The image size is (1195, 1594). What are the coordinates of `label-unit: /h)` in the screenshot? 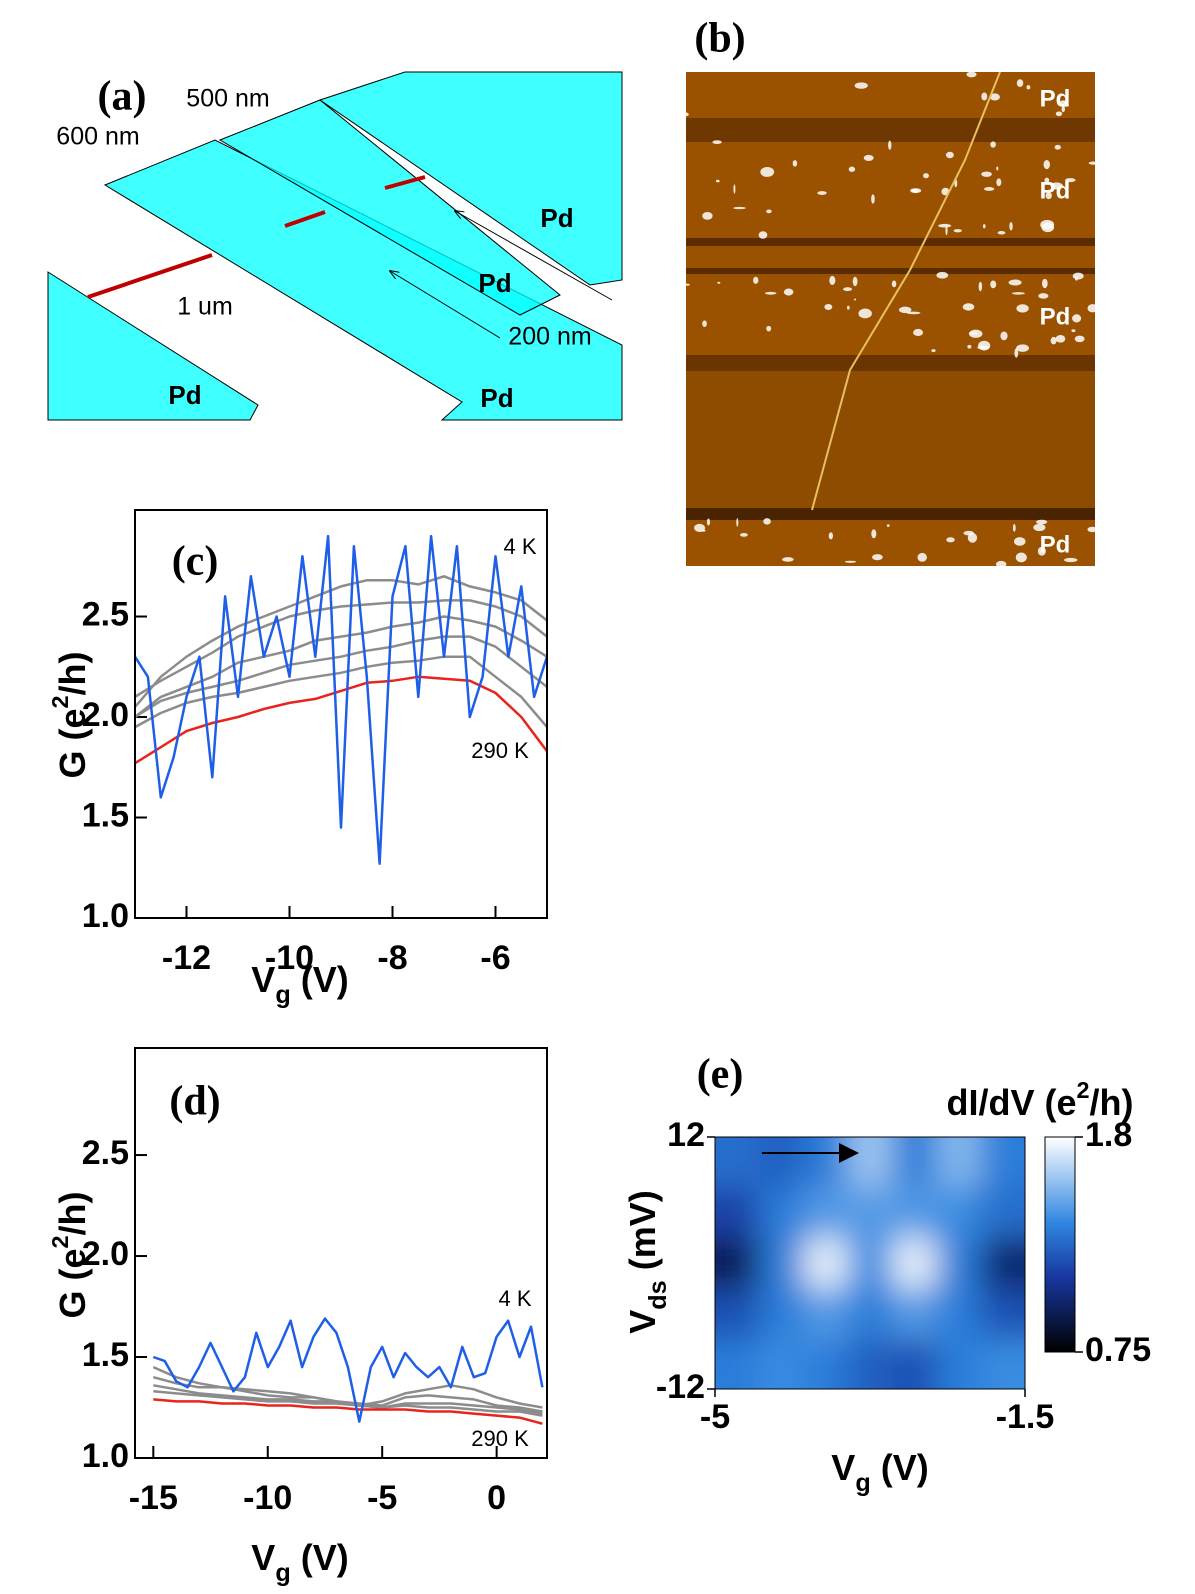 It's located at (1112, 1102).